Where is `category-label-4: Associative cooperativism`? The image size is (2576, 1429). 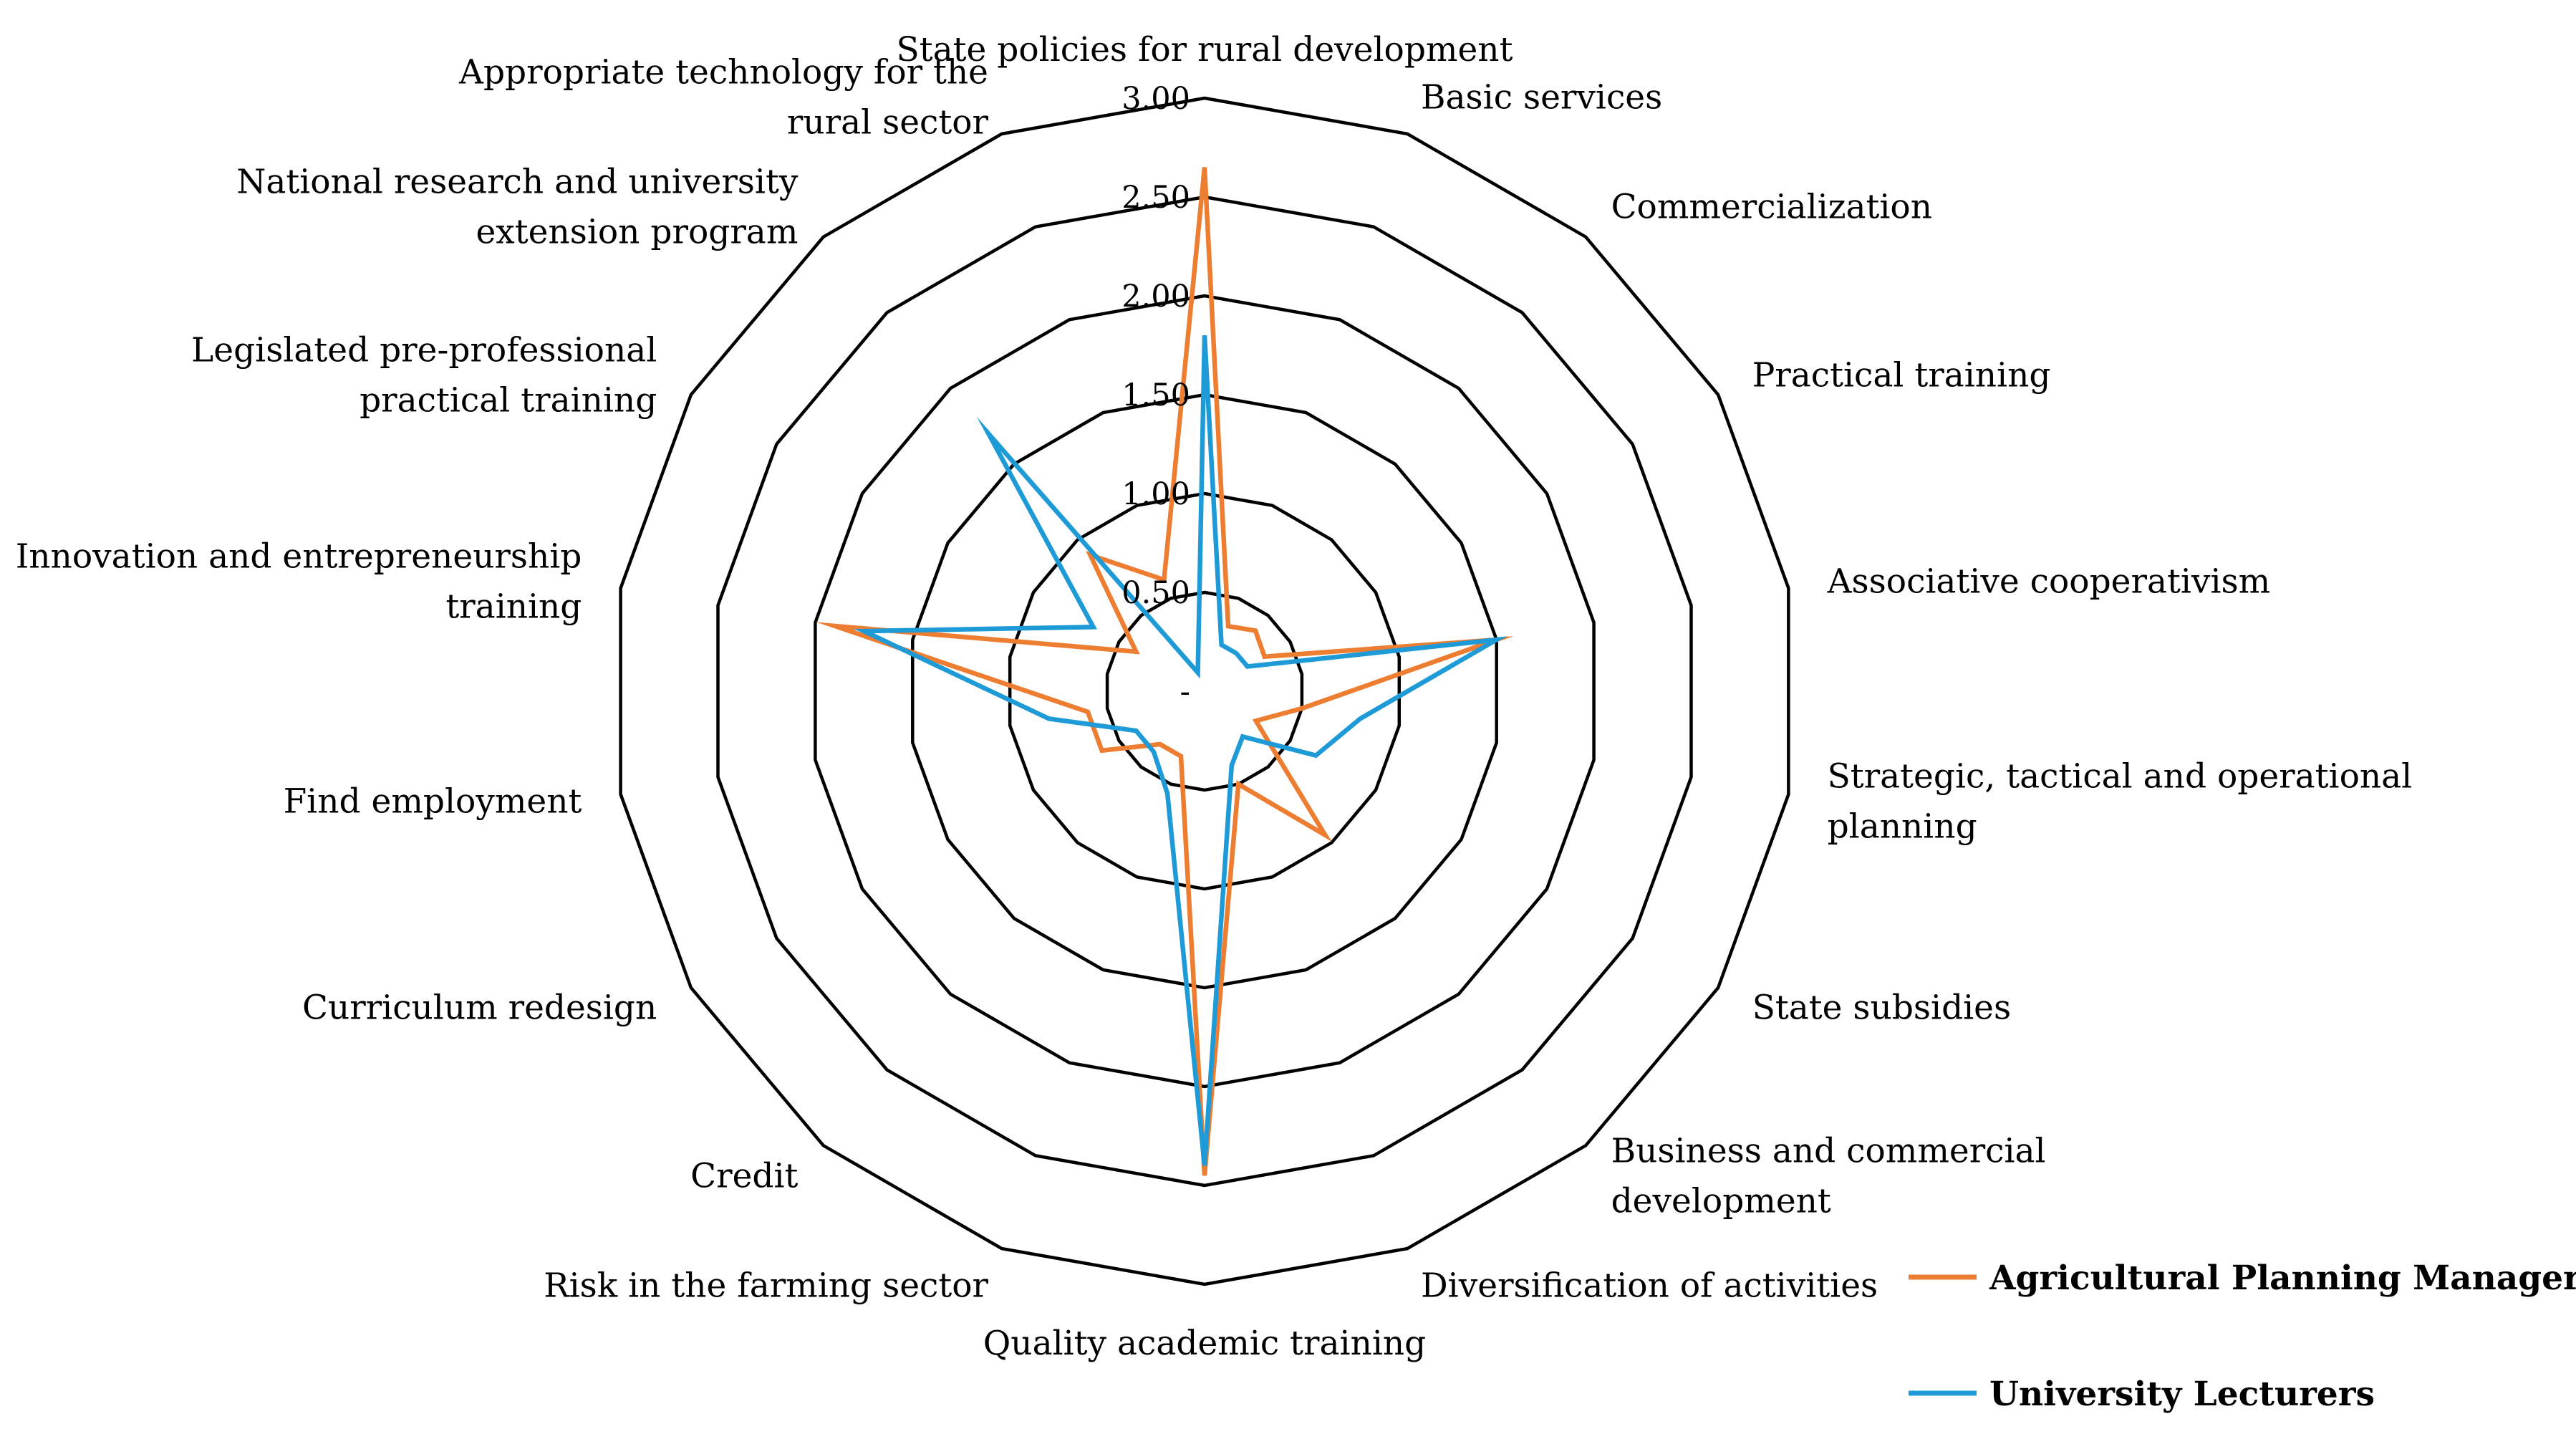 category-label-4: Associative cooperativism is located at coordinates (2049, 582).